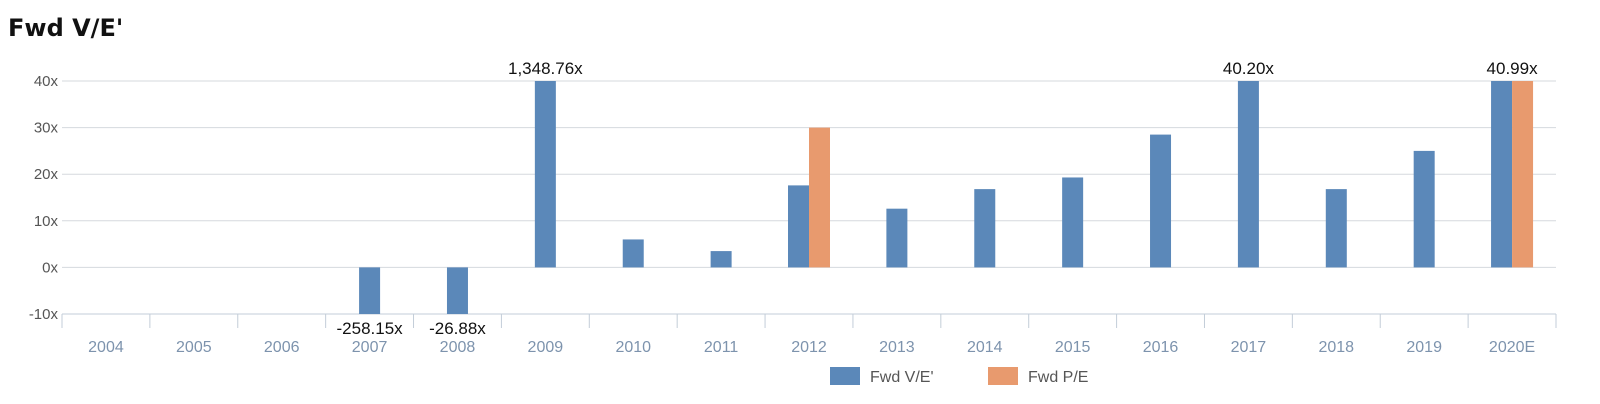  I want to click on x-tick-label: 2018, so click(1336, 347).